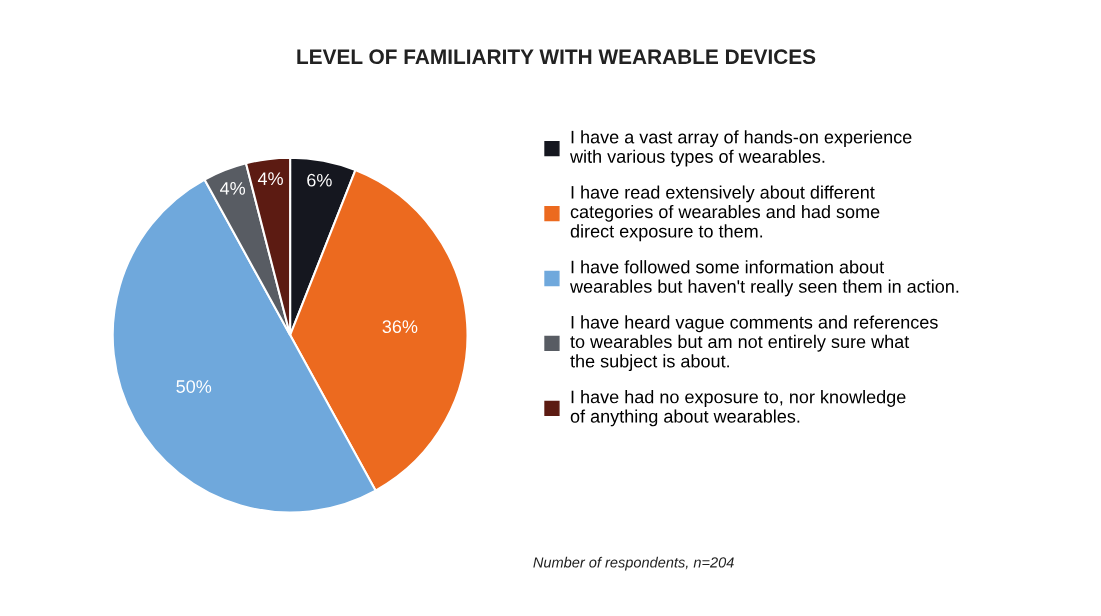  I want to click on legend-label: I have followed some information about wearables but haven't really seen them in action., so click(764, 278).